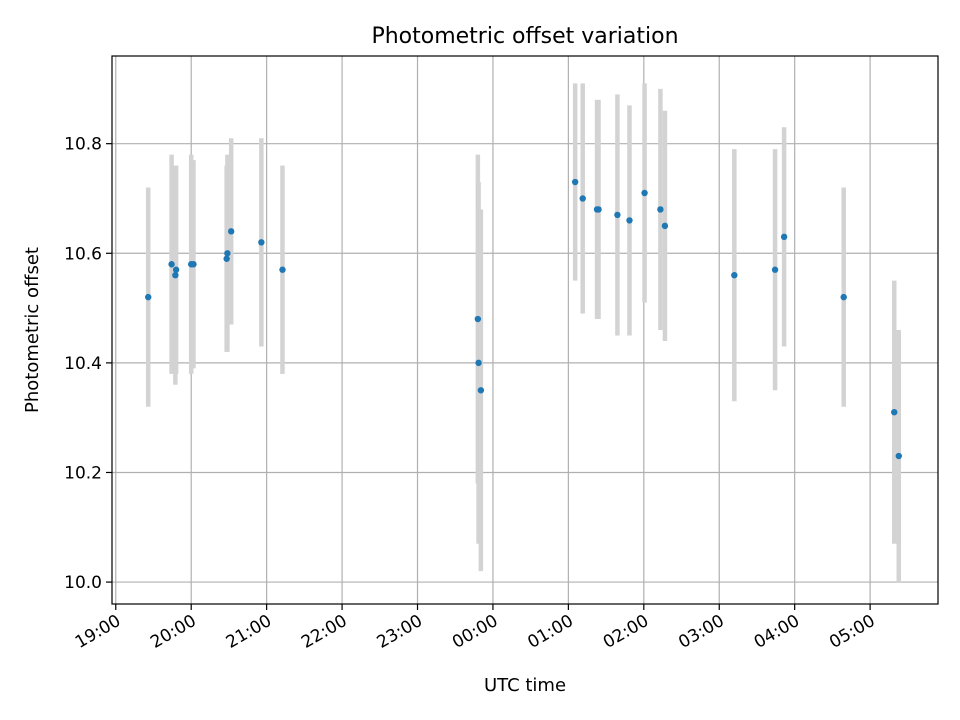 The width and height of the screenshot is (960, 720). I want to click on x-axis-label: UTC time, so click(525, 685).